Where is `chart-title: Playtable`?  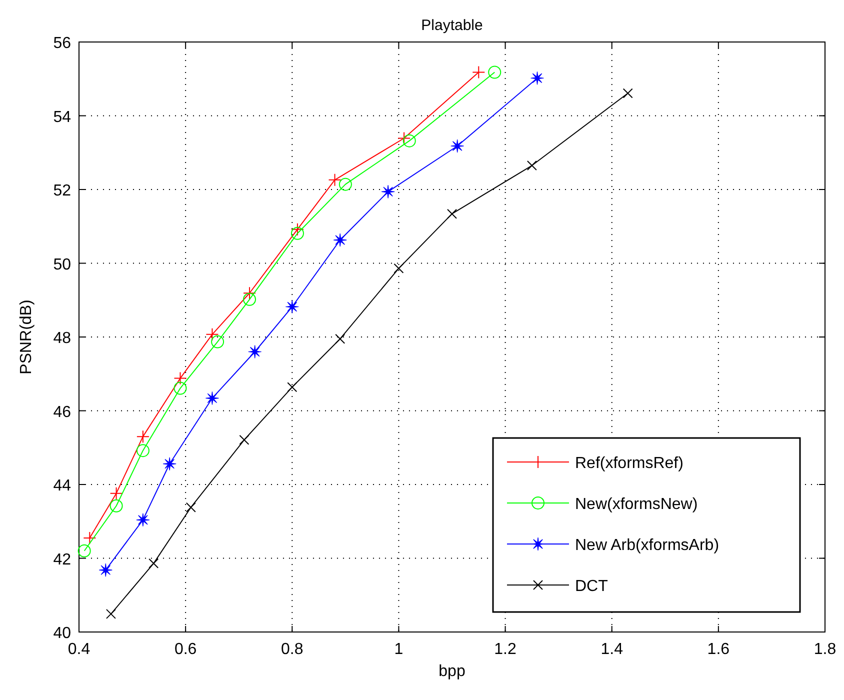 chart-title: Playtable is located at coordinates (452, 25).